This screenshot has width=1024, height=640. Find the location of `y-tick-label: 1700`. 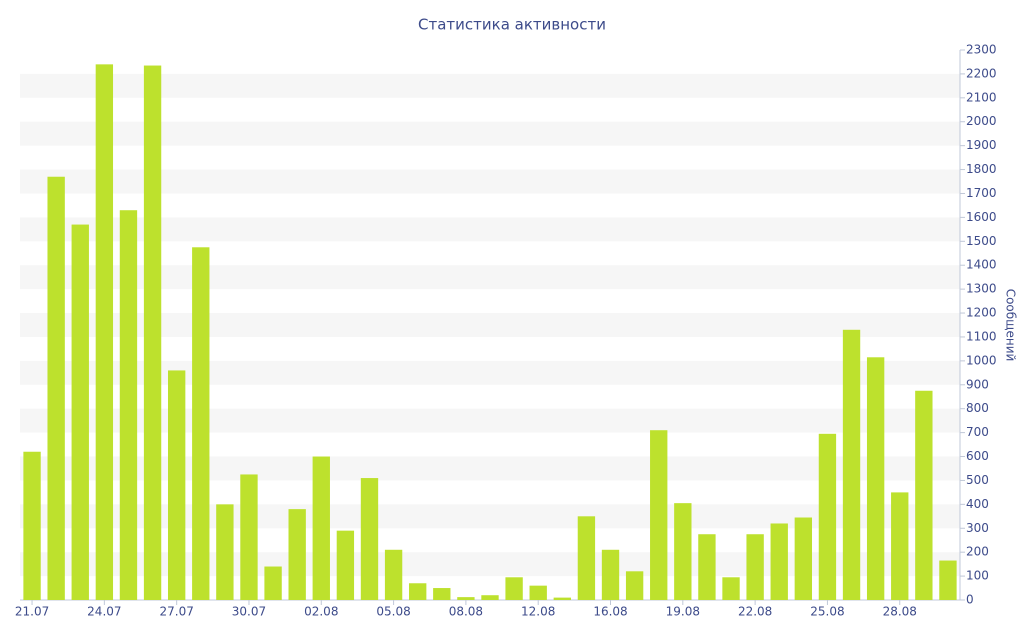

y-tick-label: 1700 is located at coordinates (981, 193).